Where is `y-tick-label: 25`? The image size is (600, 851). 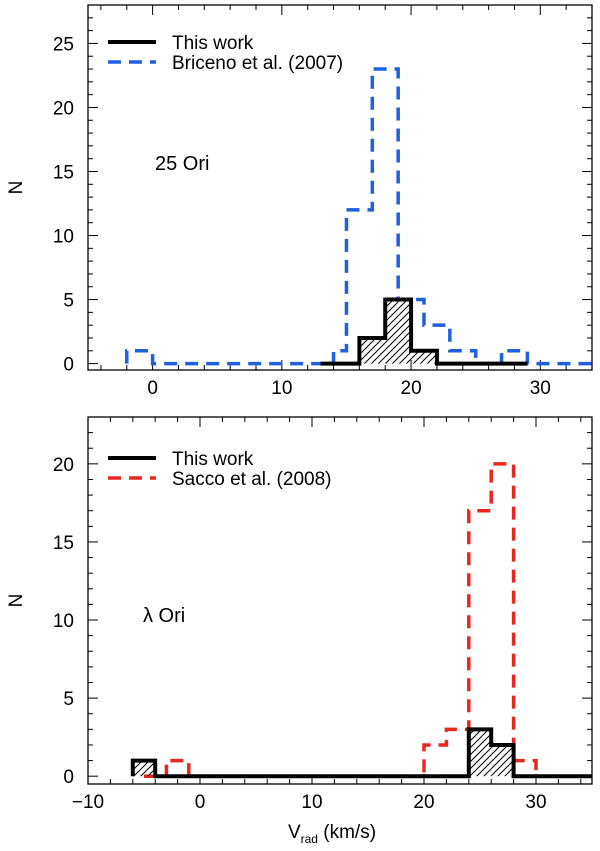 y-tick-label: 25 is located at coordinates (63, 44).